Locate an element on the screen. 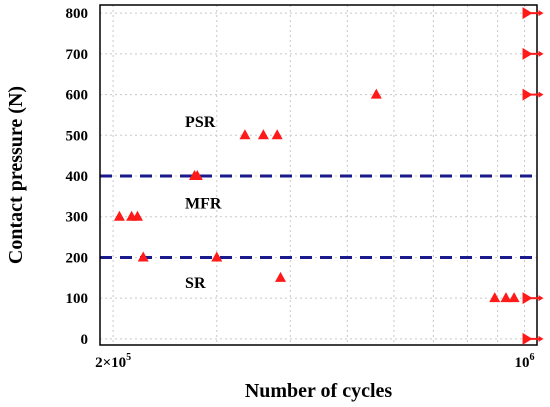 The image size is (550, 407). region-labels: PSR MFR SR is located at coordinates (203, 203).